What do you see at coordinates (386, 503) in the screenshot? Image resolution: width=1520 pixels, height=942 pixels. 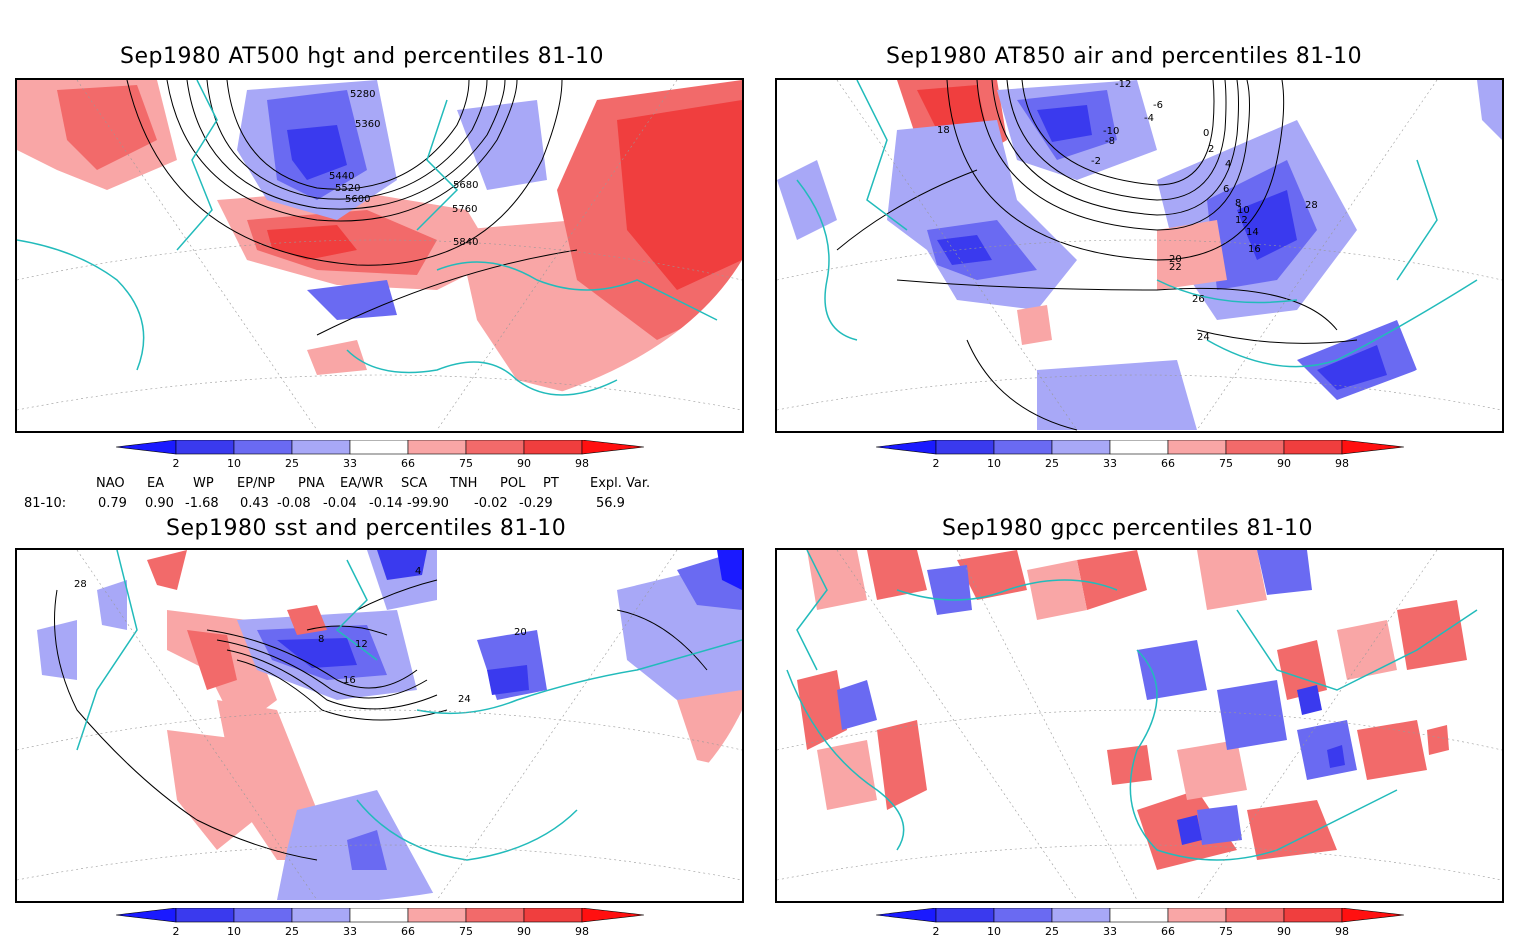 I see `index-value: -0.14` at bounding box center [386, 503].